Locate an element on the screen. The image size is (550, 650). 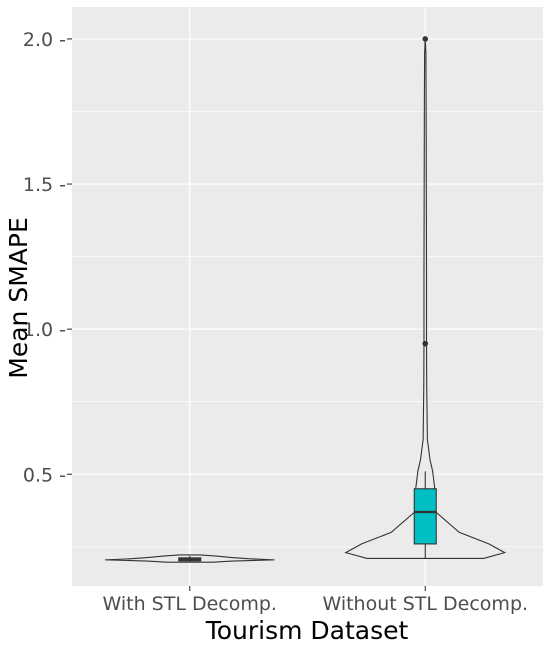
y-tick-label: 2.0 - is located at coordinates (44, 40).